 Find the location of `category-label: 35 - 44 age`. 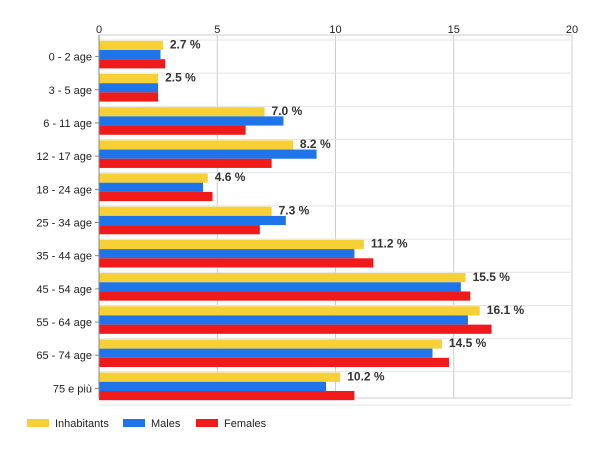

category-label: 35 - 44 age is located at coordinates (64, 257).